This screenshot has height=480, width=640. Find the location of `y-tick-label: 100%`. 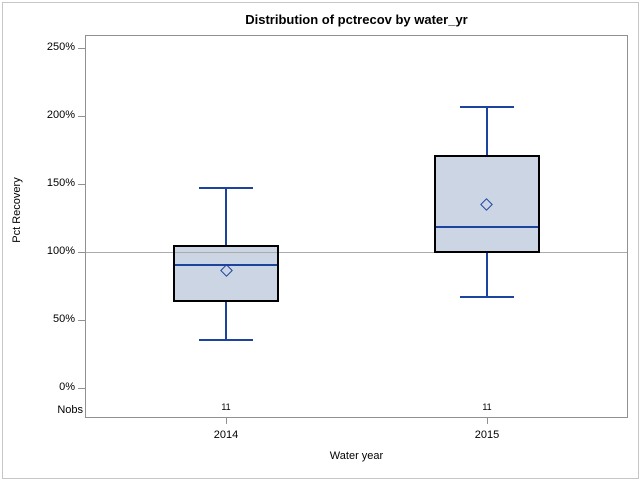

y-tick-label: 100% is located at coordinates (60, 251).